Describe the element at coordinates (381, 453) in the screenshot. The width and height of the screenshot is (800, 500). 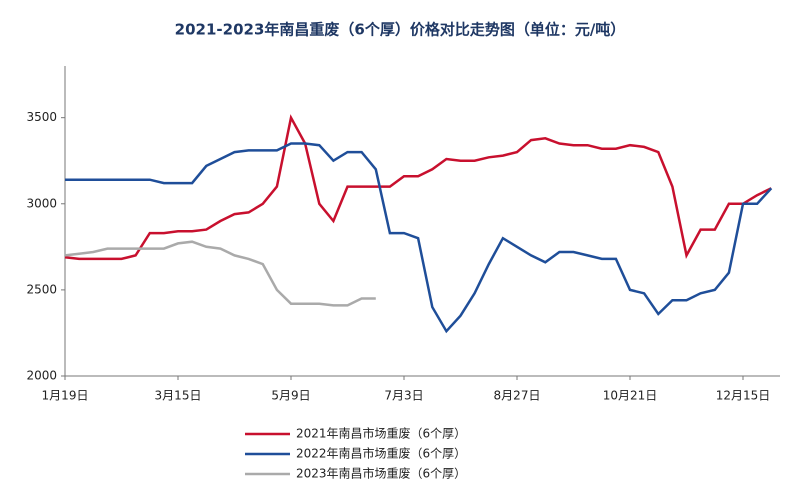
I see `legend-label: 2022年南昌市场重废（6个厚）` at that location.